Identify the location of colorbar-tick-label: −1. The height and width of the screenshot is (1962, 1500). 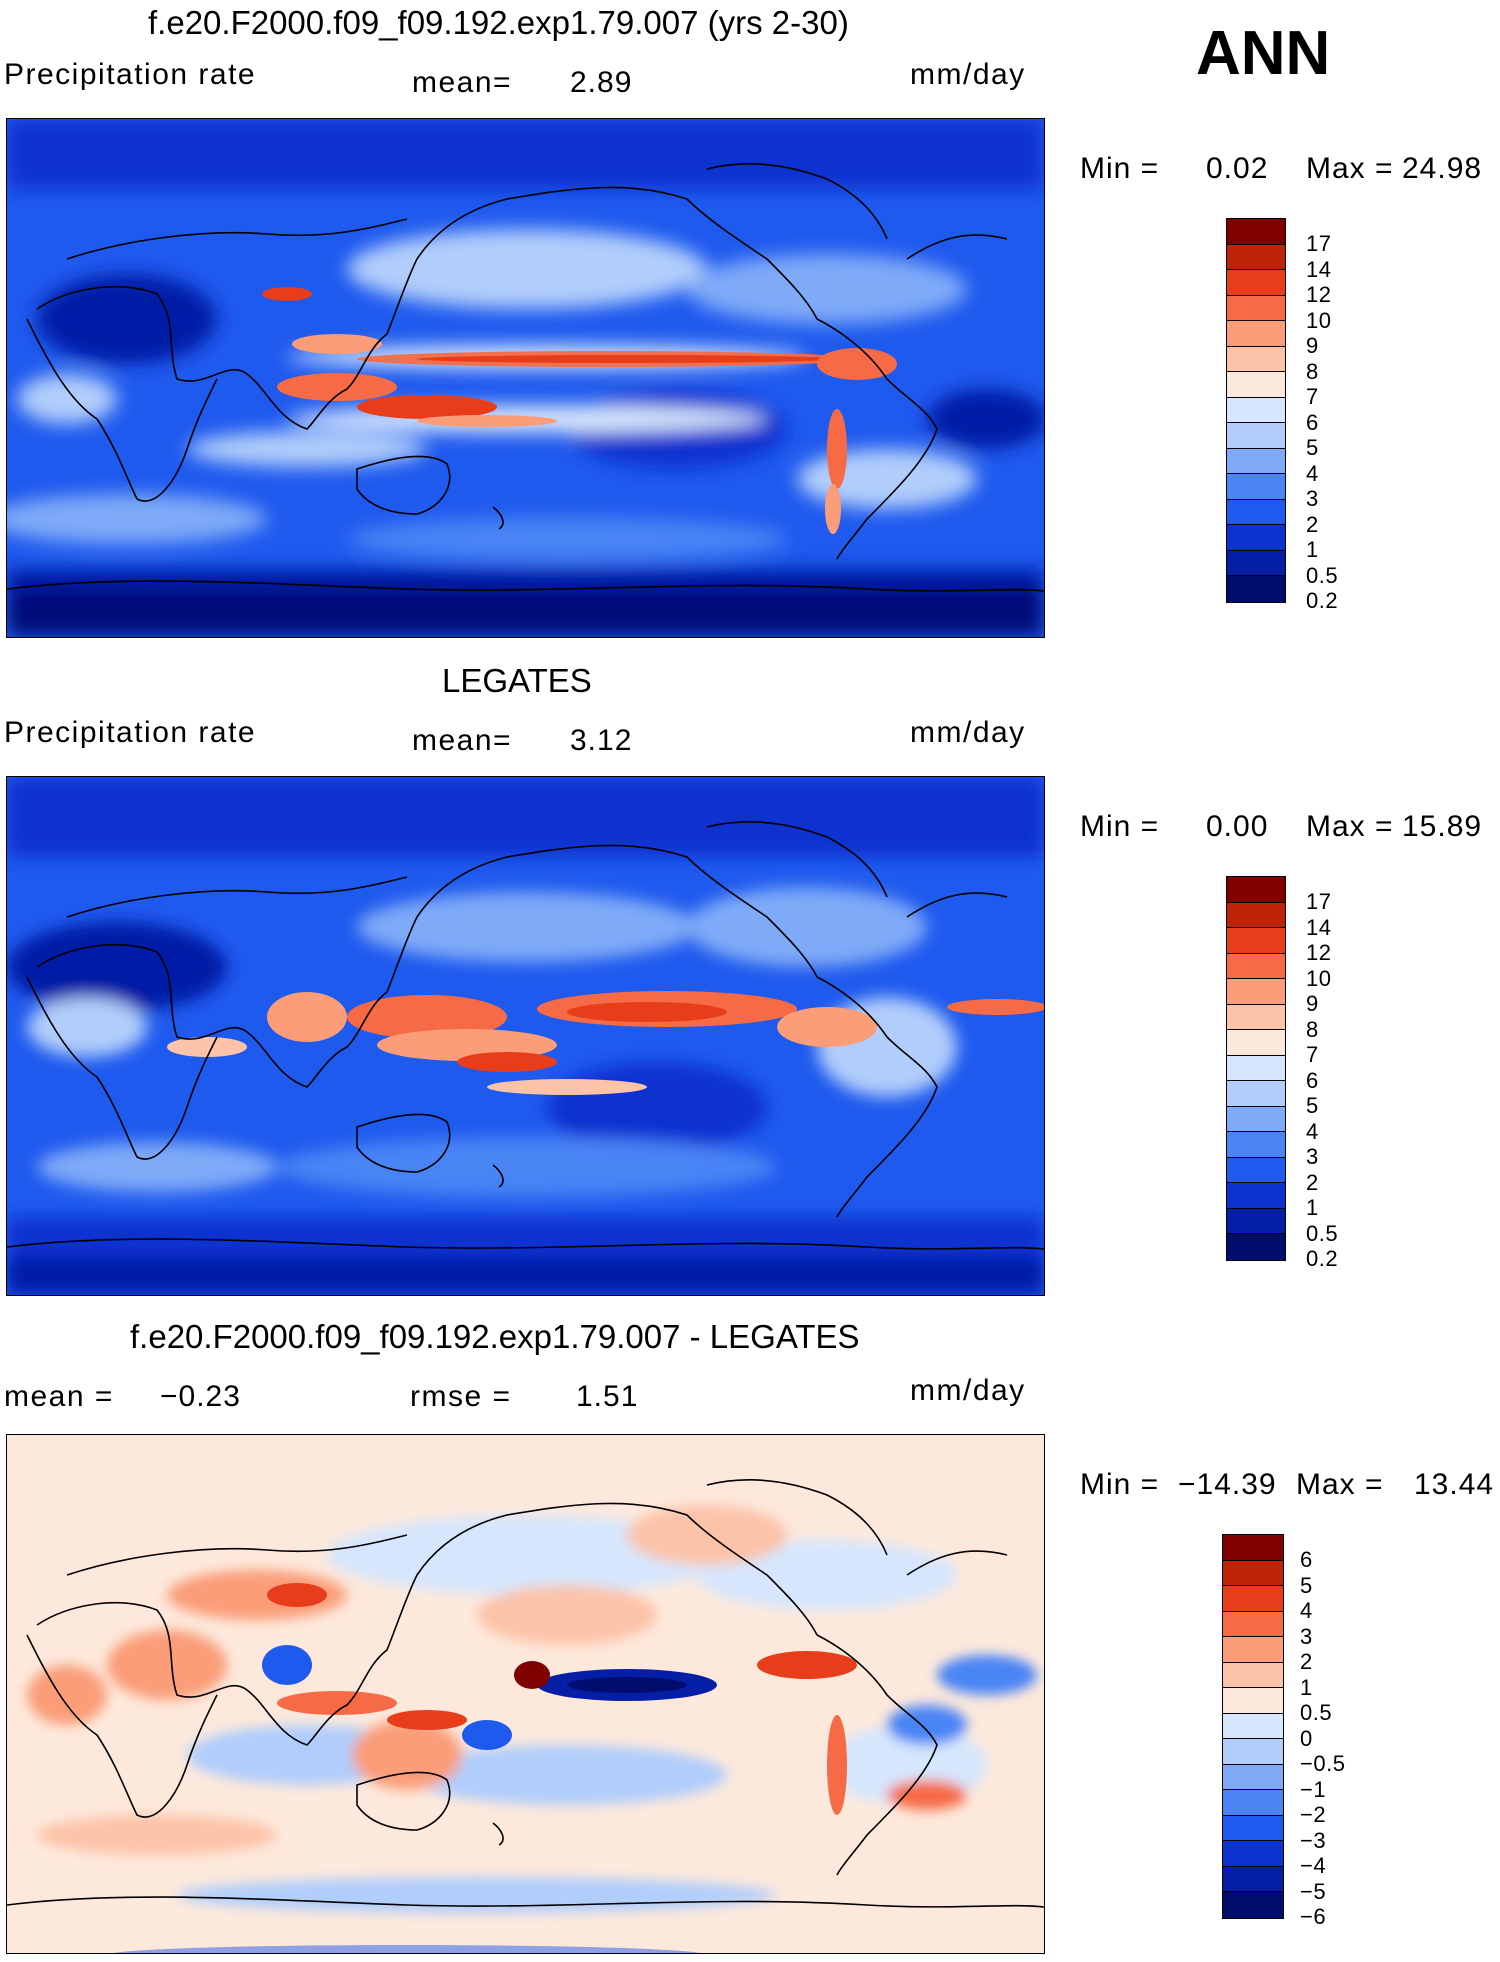
(1313, 1789).